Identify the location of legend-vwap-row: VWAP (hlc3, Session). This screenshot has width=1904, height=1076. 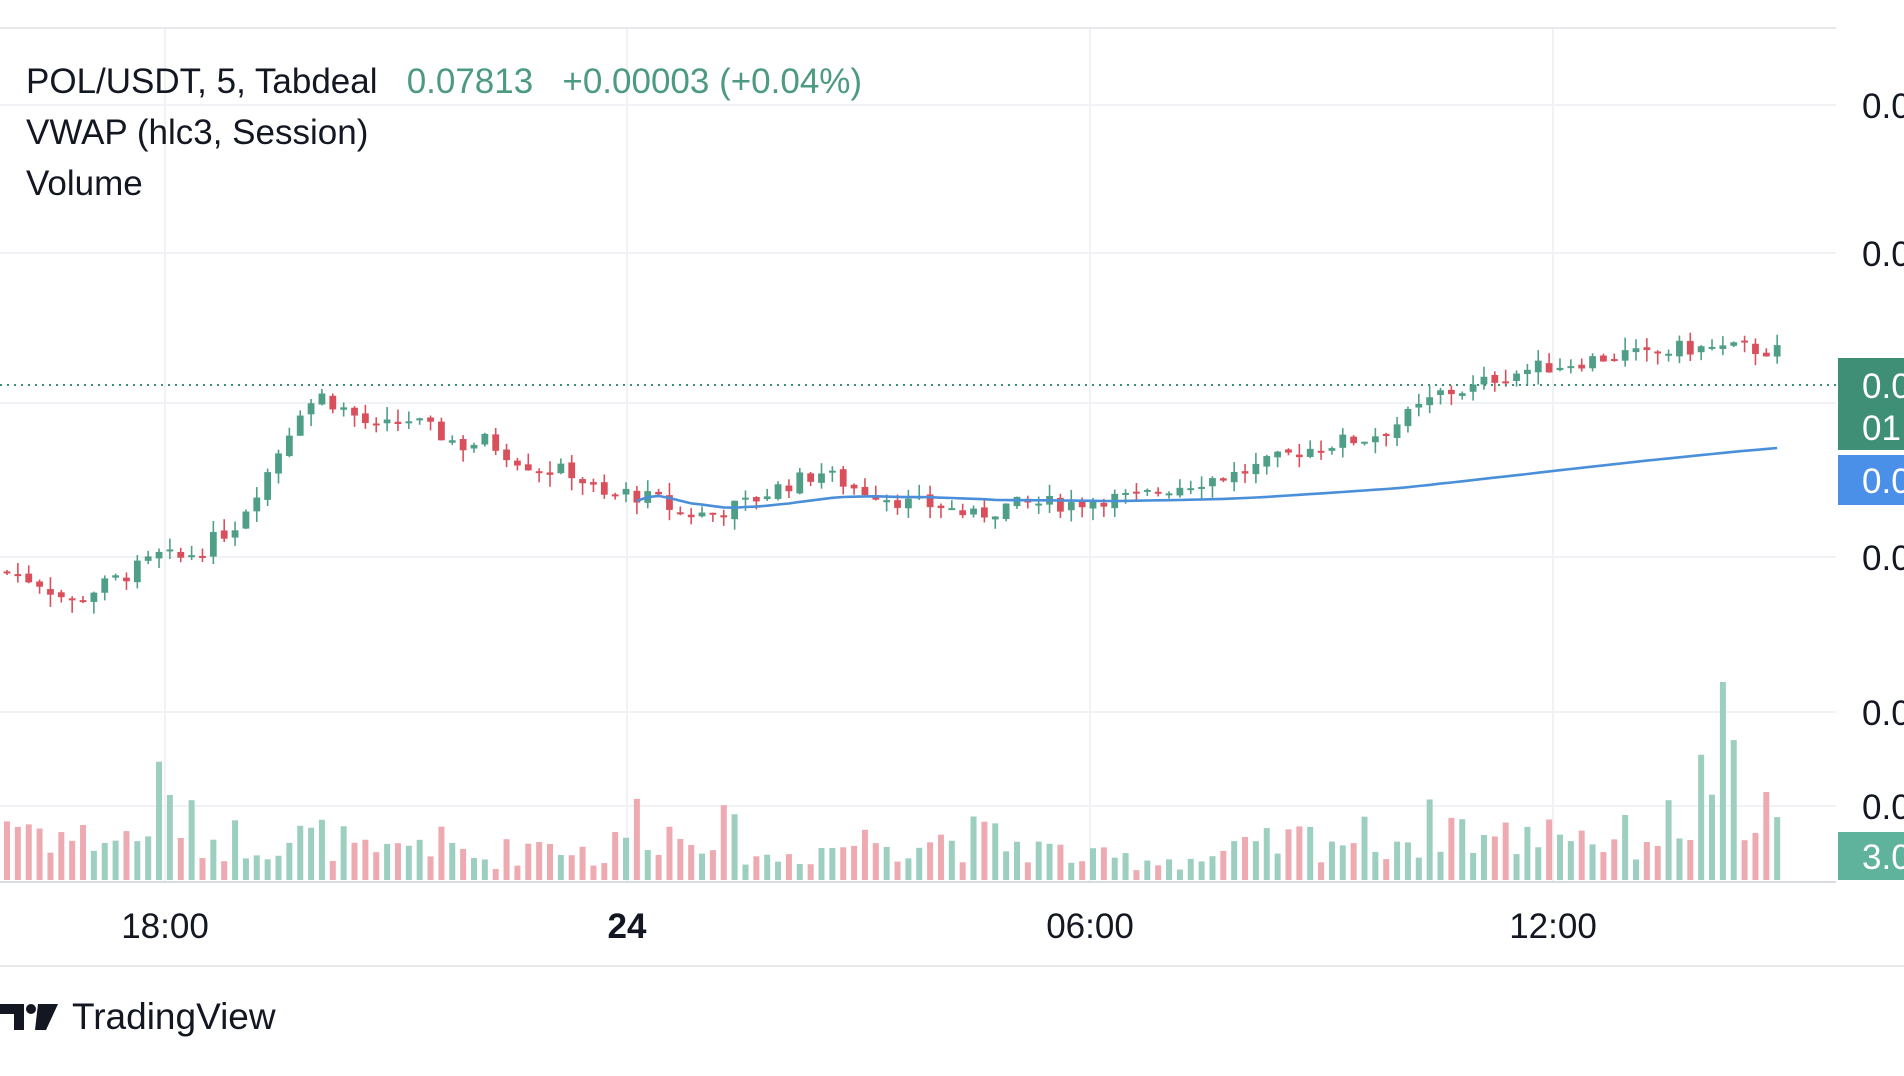
(197, 133).